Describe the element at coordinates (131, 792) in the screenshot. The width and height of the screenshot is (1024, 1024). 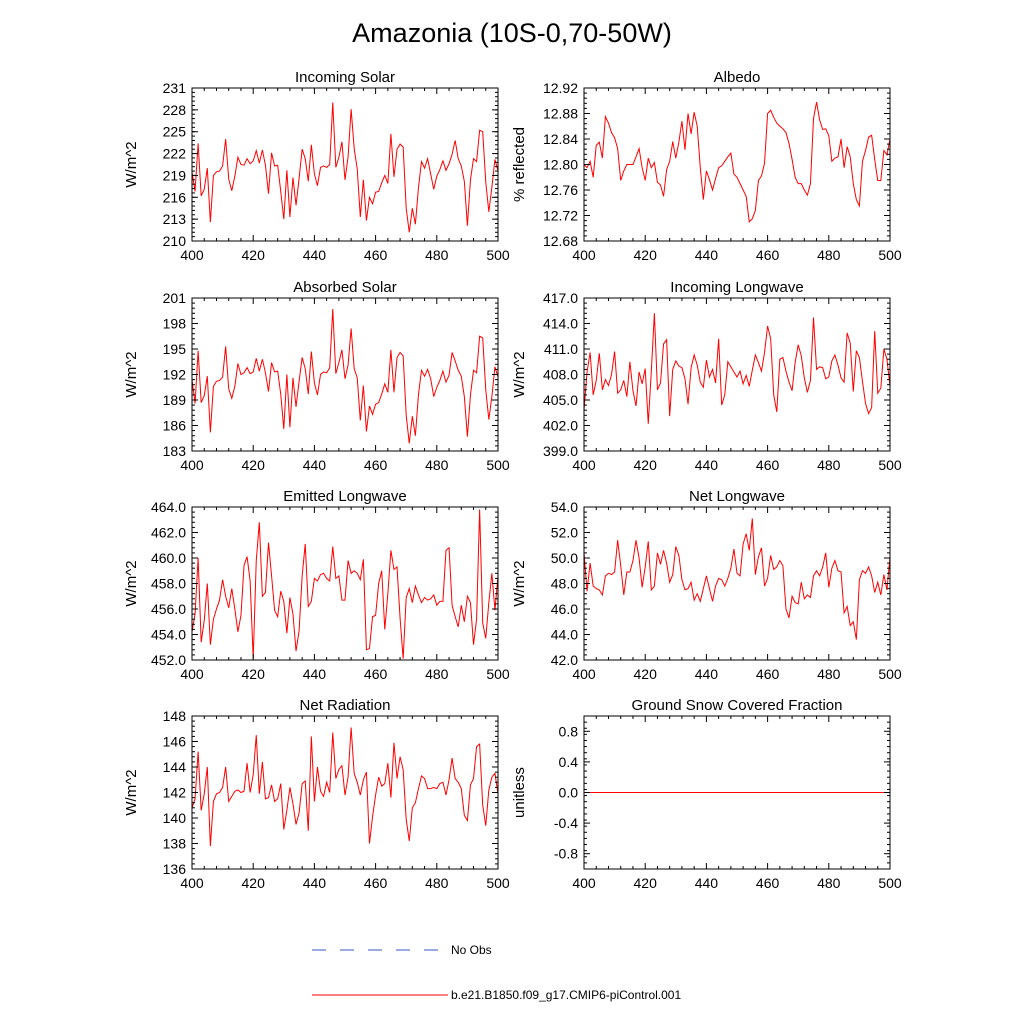
I see `chart-6-ylabel: W/m^2` at that location.